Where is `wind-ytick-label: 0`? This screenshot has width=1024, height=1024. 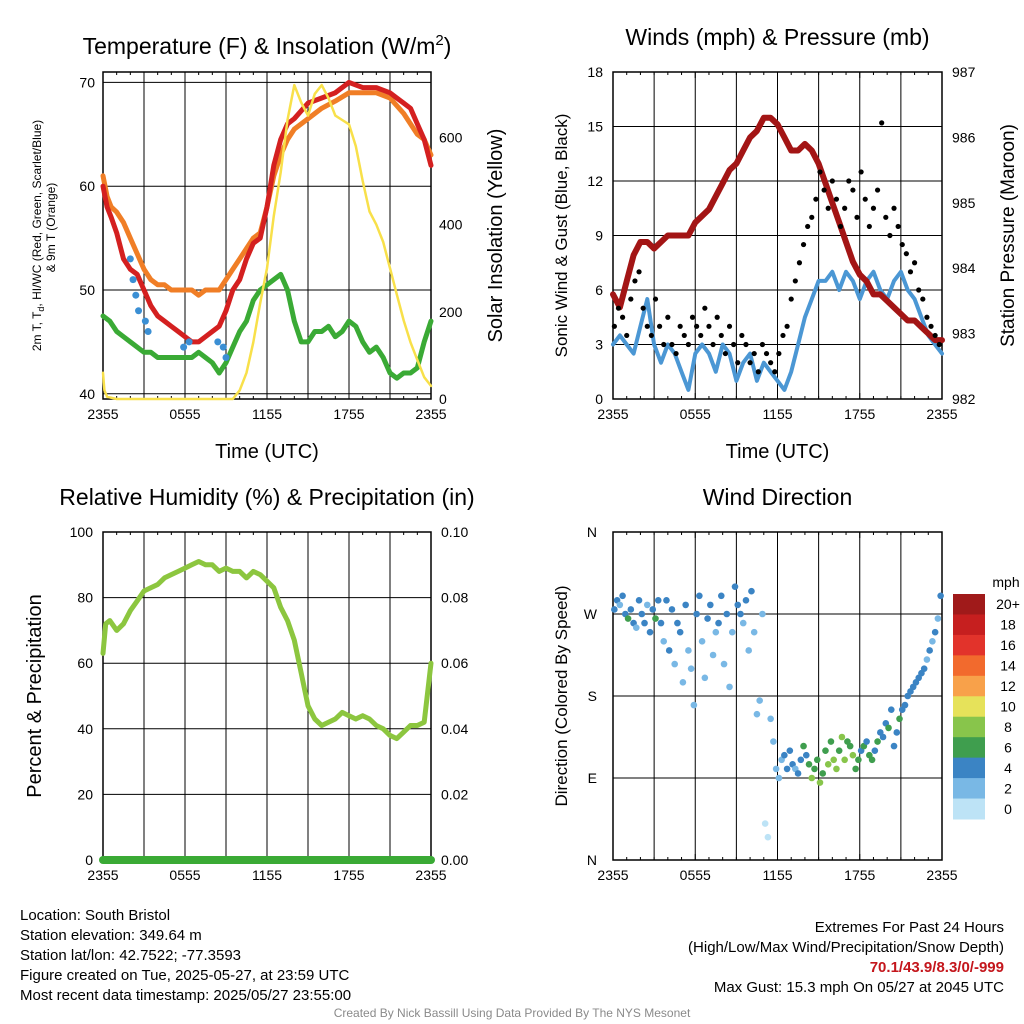
wind-ytick-label: 0 is located at coordinates (599, 399).